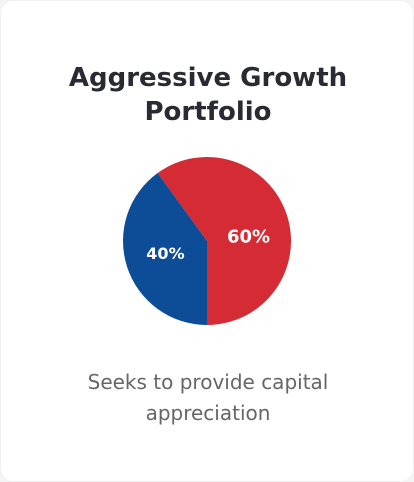 The width and height of the screenshot is (414, 482). What do you see at coordinates (248, 237) in the screenshot?
I see `slice-label: 60%` at bounding box center [248, 237].